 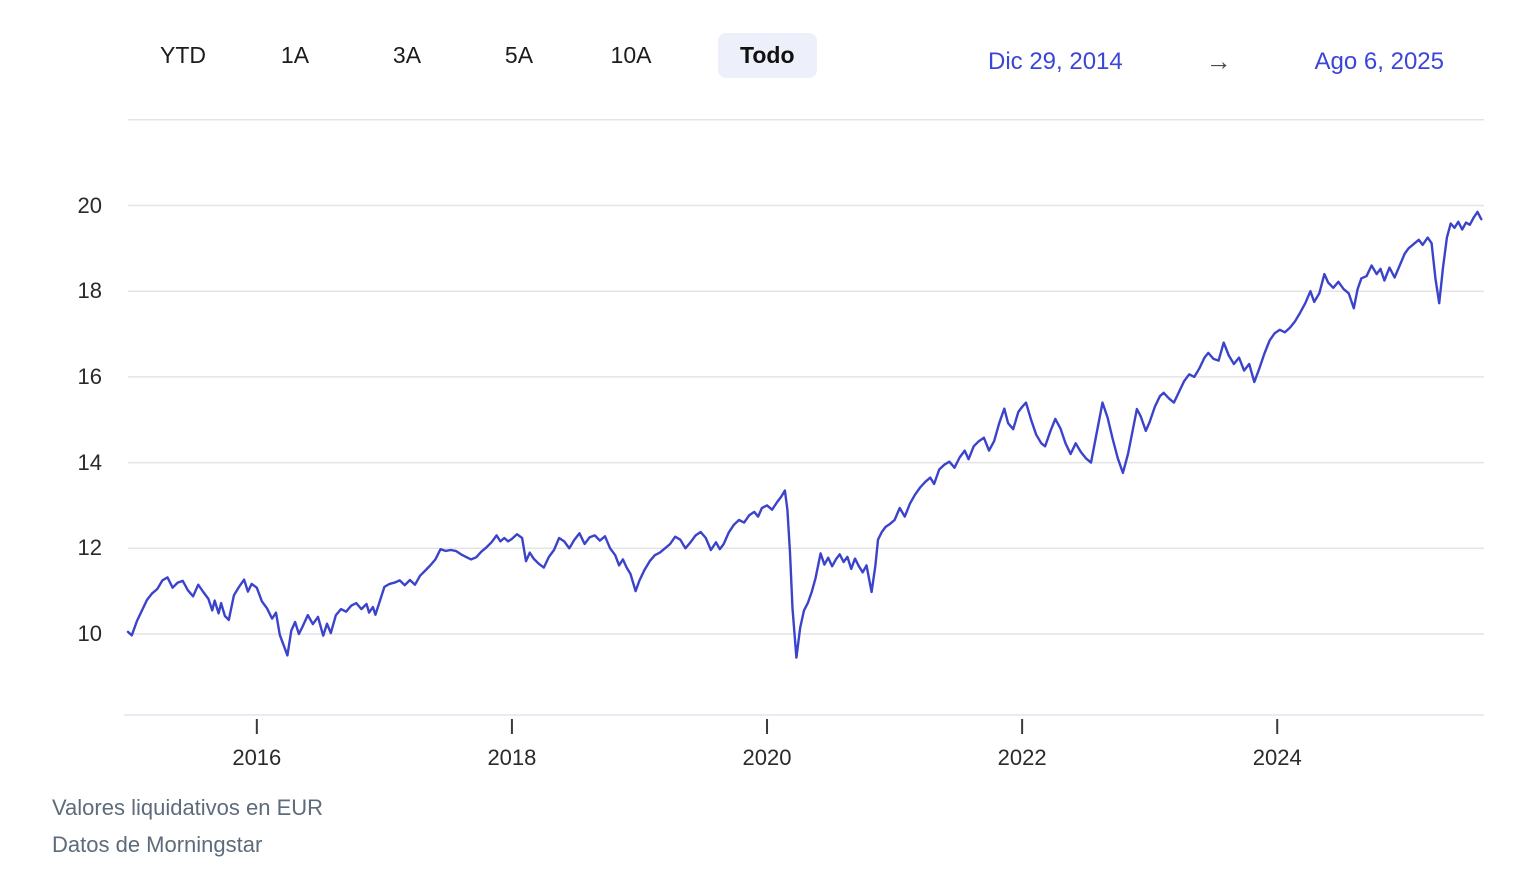 What do you see at coordinates (295, 55) in the screenshot?
I see `tab-1a: 1A` at bounding box center [295, 55].